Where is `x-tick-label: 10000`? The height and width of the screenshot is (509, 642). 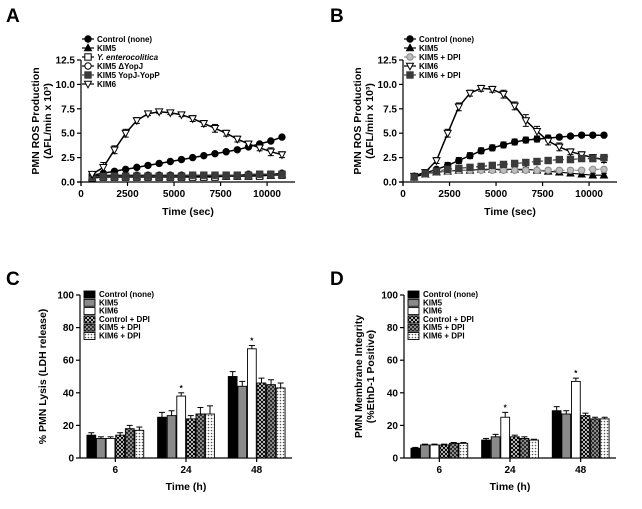 x-tick-label: 10000 is located at coordinates (267, 194).